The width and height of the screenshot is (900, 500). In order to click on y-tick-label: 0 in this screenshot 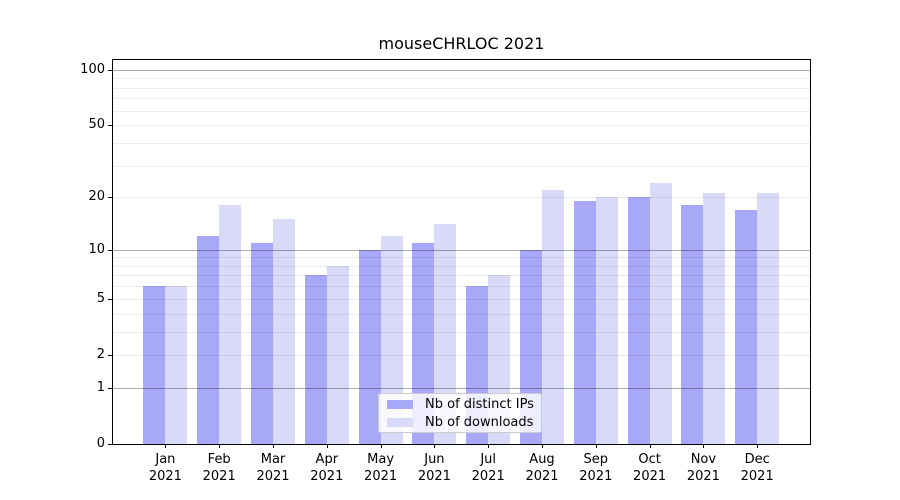, I will do `click(100, 443)`.